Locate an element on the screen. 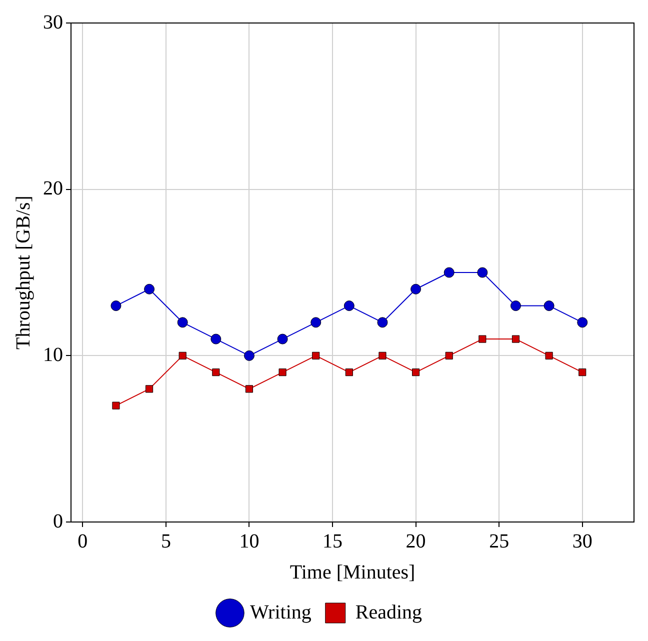 This screenshot has height=641, width=648. x-tick-label: 15 is located at coordinates (332, 541).